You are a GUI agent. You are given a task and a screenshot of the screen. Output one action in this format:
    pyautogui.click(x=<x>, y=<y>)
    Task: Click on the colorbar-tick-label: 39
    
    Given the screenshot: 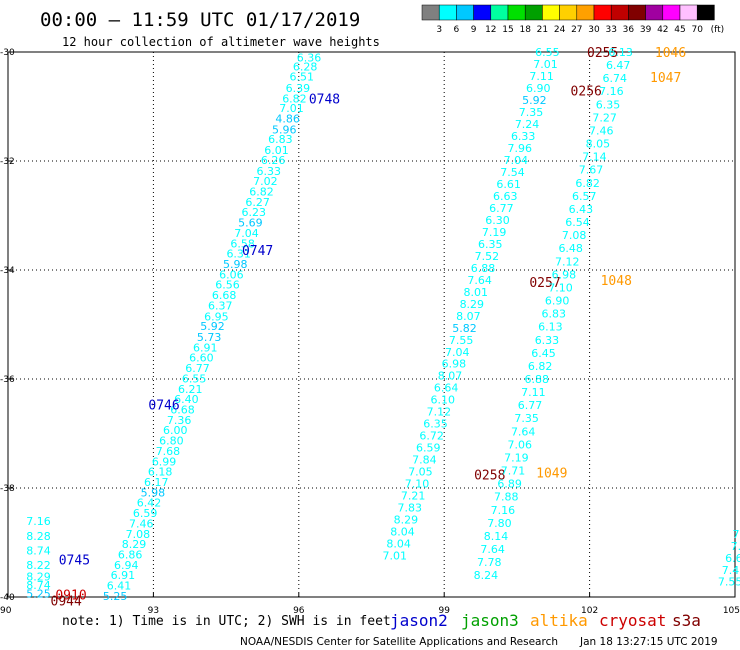 What is the action you would take?
    pyautogui.click(x=646, y=30)
    